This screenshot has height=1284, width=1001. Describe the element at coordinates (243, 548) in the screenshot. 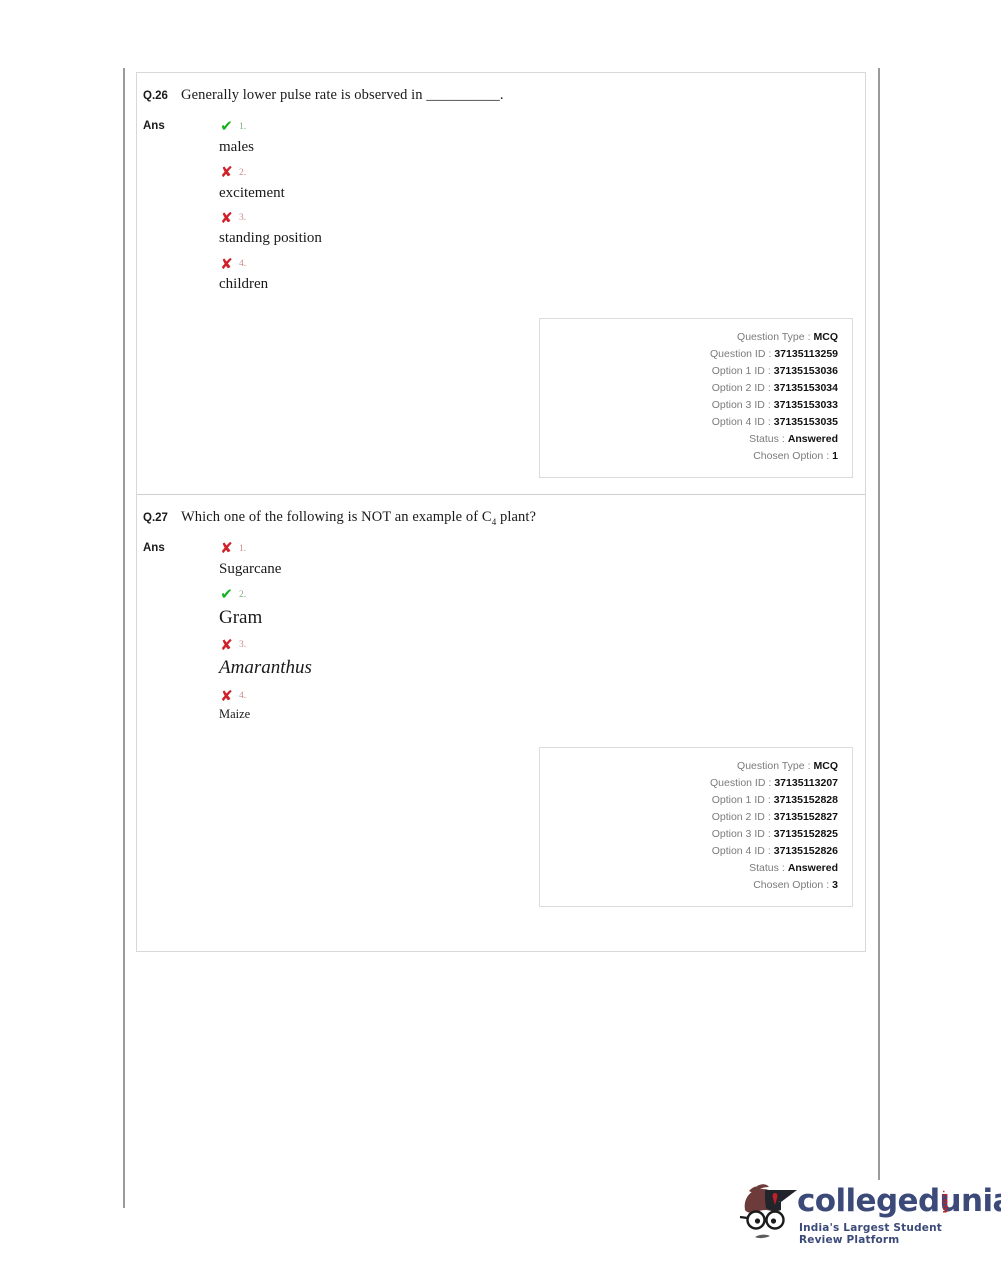

I see `option-number: 1.` at that location.